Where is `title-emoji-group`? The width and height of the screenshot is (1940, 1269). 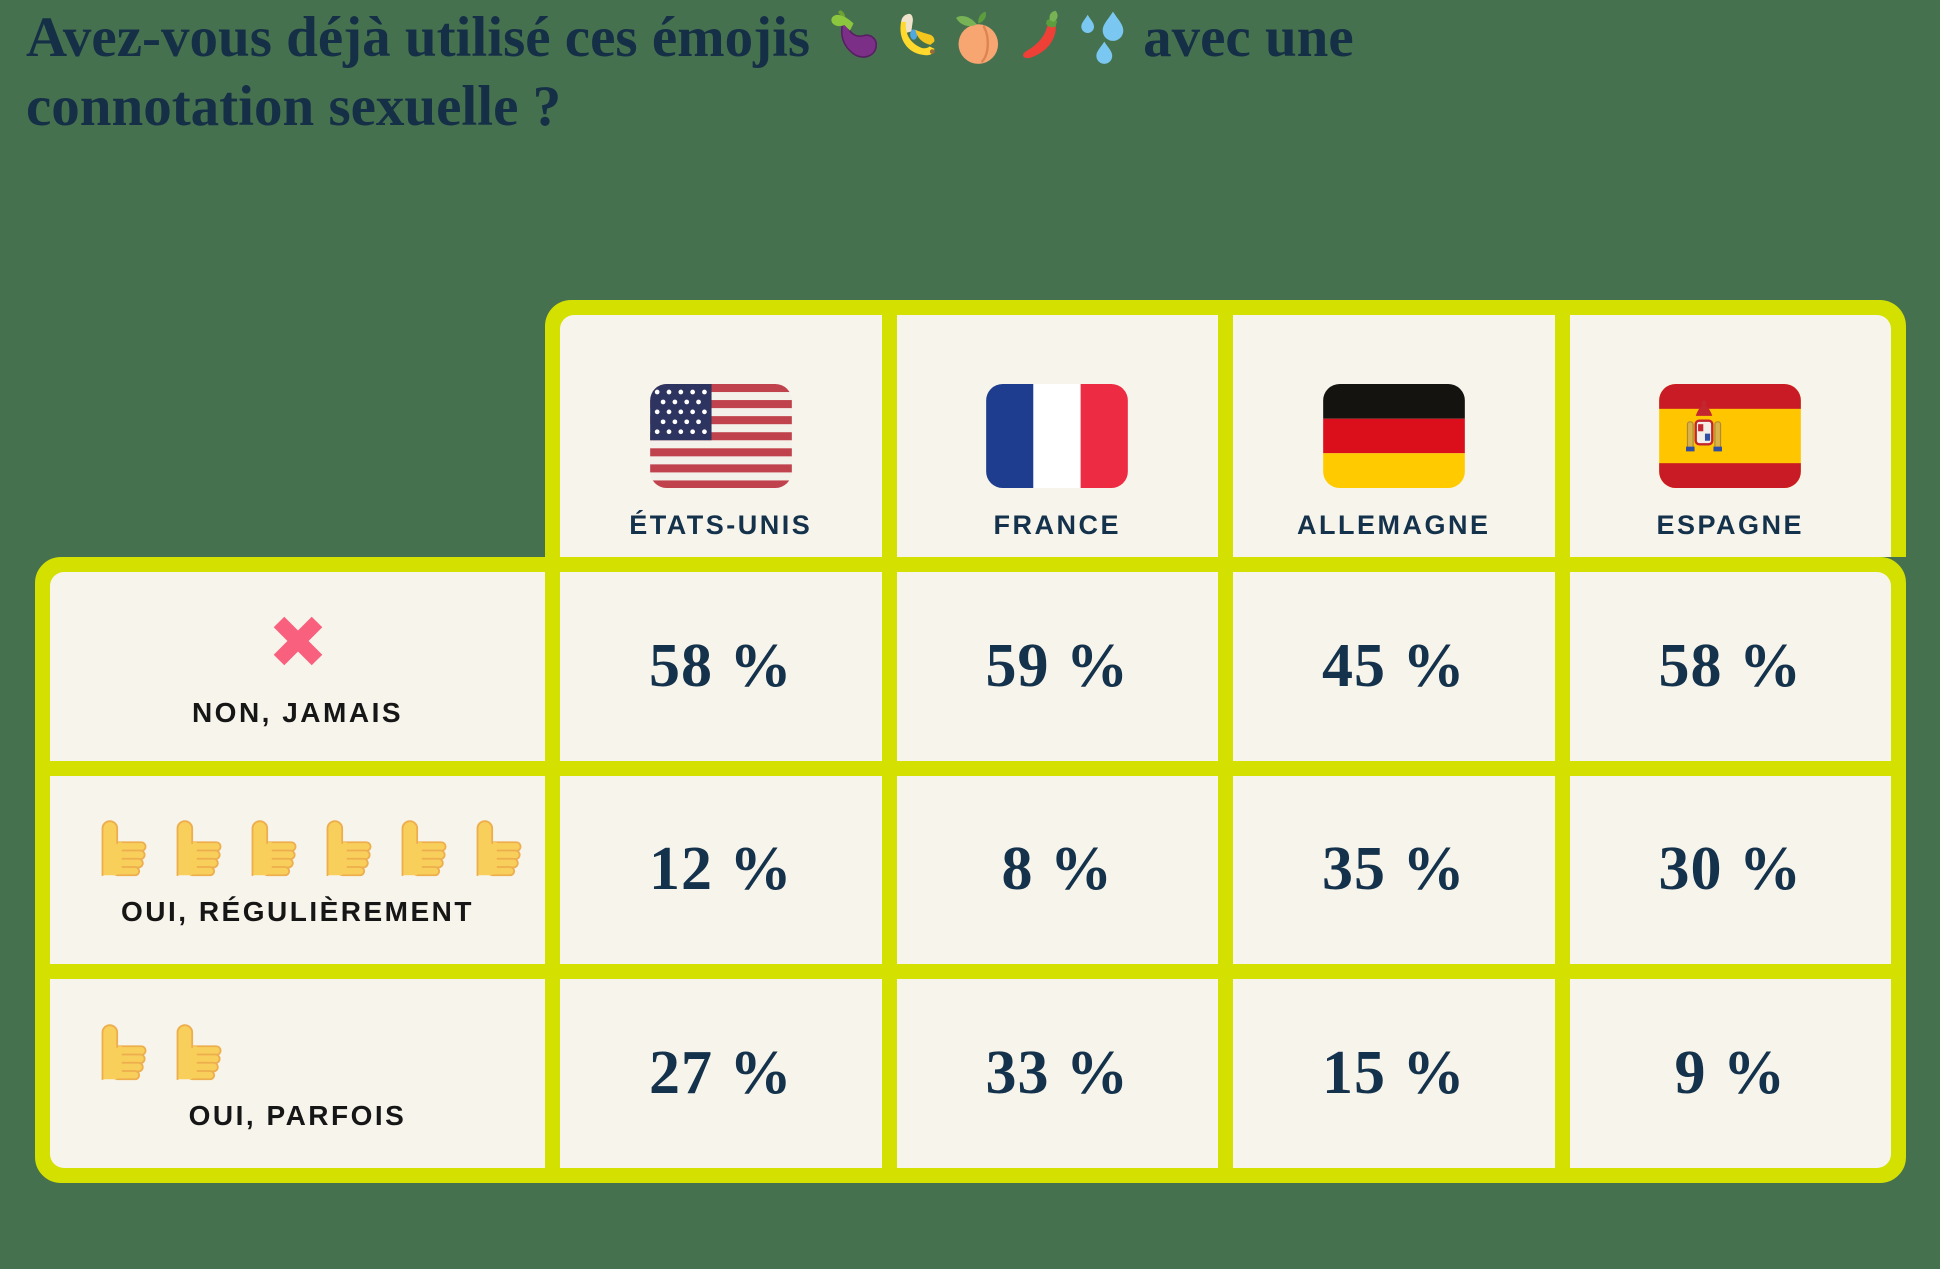
title-emoji-group is located at coordinates (977, 37).